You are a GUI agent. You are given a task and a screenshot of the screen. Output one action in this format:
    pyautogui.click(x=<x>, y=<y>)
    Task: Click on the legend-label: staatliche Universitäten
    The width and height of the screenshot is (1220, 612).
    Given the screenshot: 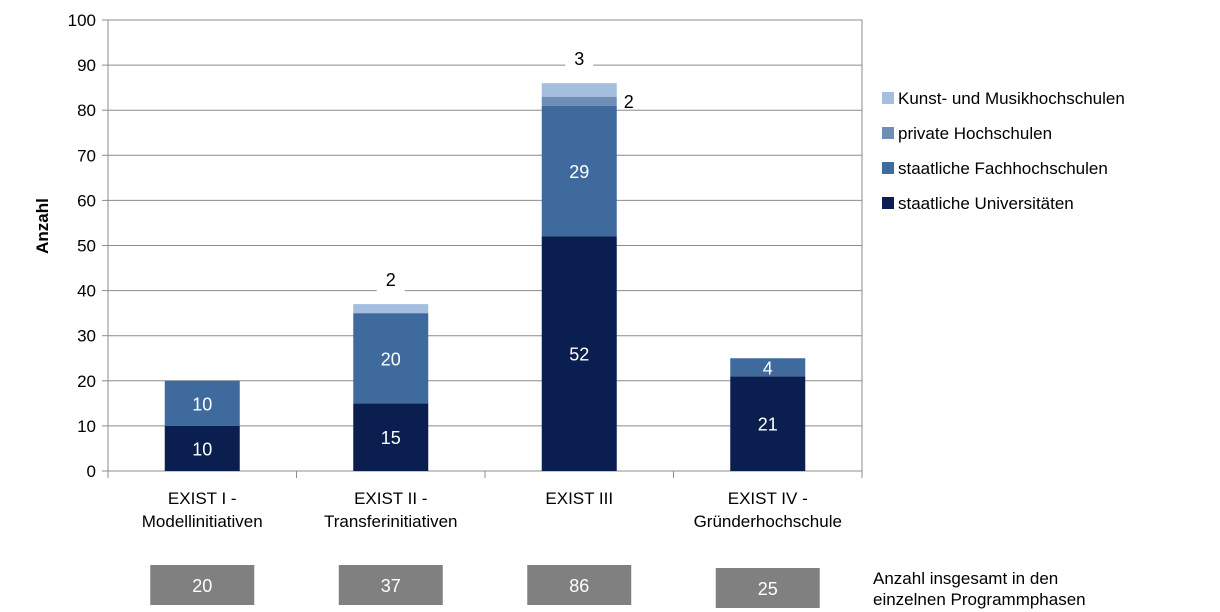 What is the action you would take?
    pyautogui.click(x=986, y=203)
    